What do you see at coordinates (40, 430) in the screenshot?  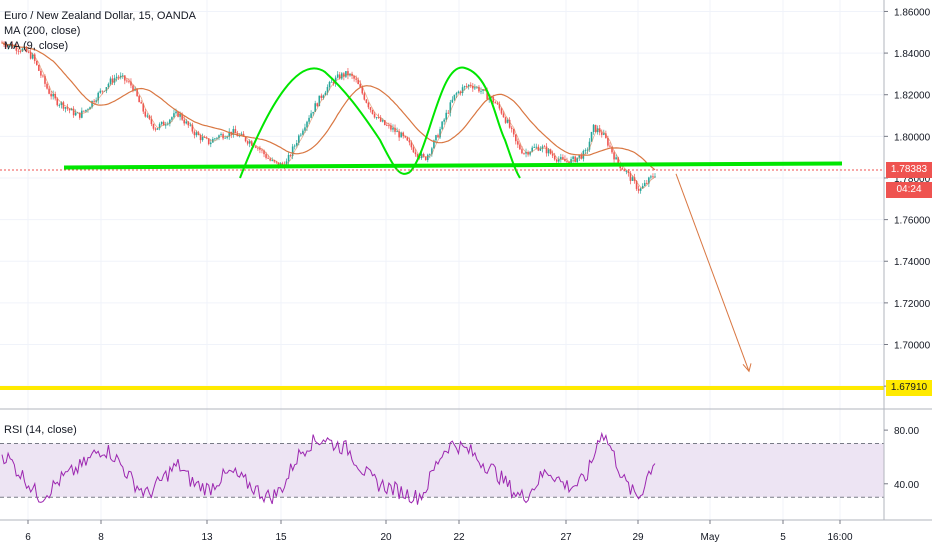 I see `rsi-legend: RSI (14, close)` at bounding box center [40, 430].